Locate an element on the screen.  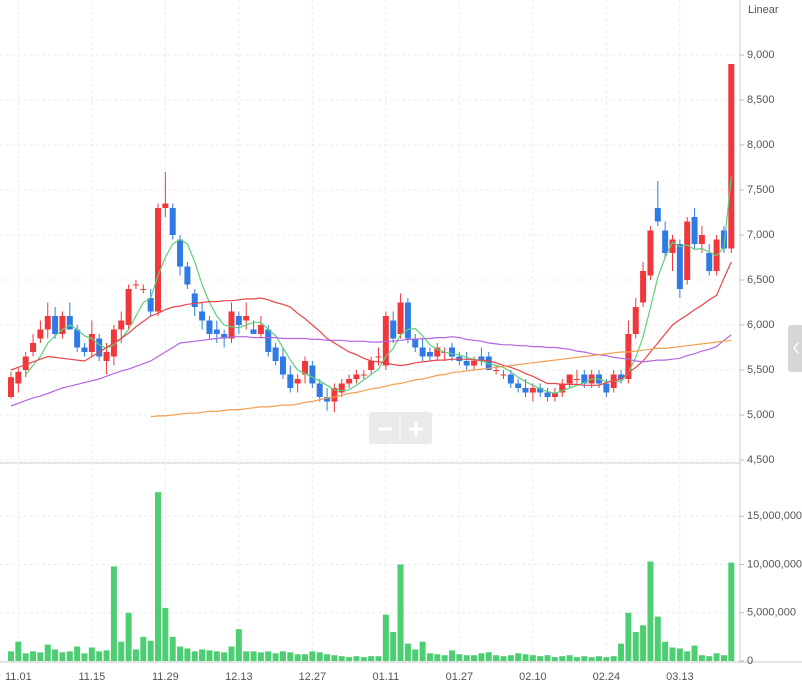
scale-label: Linear is located at coordinates (763, 10).